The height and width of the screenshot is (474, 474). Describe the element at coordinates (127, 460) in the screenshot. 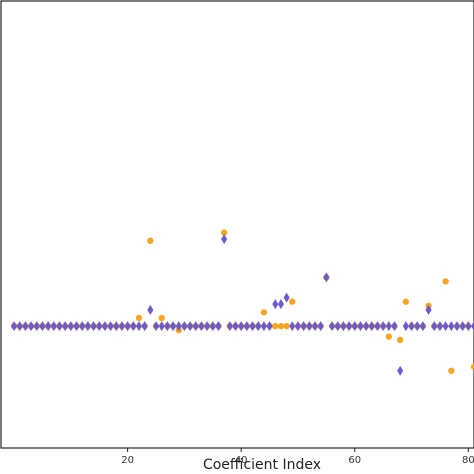

I see `x-tick-label: 20` at that location.